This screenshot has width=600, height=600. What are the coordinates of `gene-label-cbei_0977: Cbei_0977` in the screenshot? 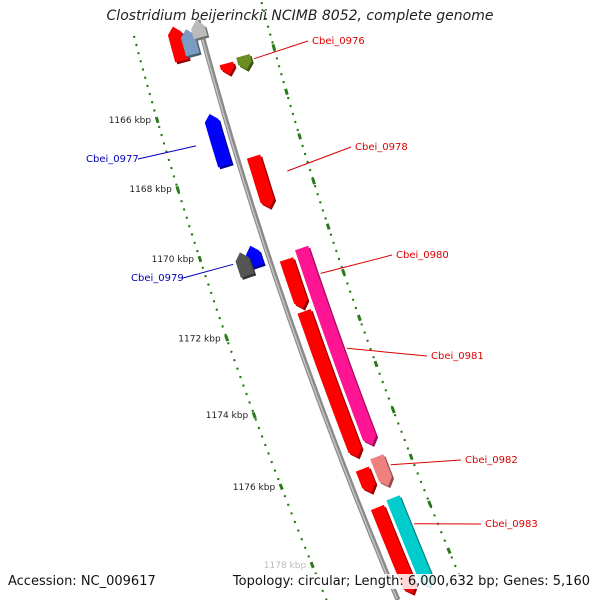 It's located at (112, 159).